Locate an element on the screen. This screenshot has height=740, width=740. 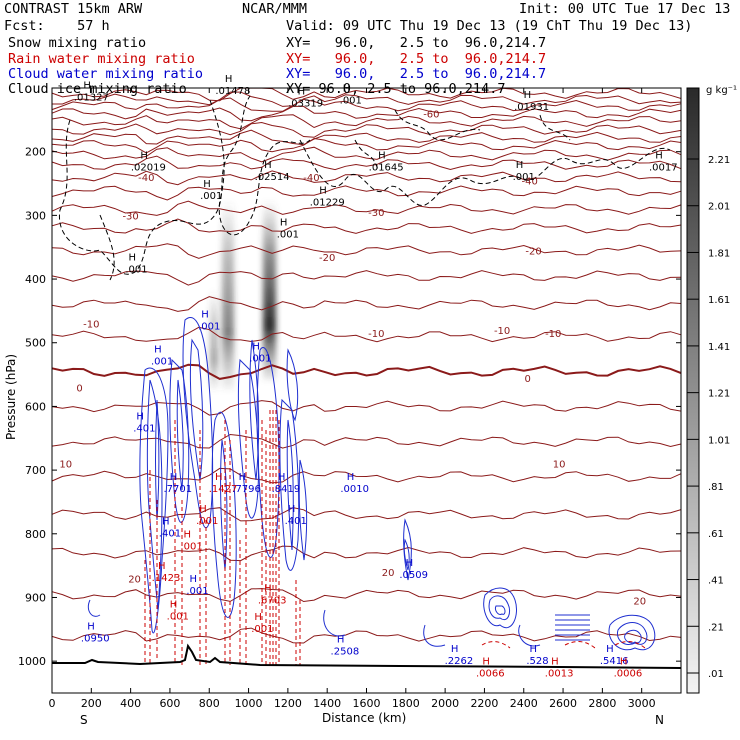
colorbar-label: 1.81 is located at coordinates (719, 253).